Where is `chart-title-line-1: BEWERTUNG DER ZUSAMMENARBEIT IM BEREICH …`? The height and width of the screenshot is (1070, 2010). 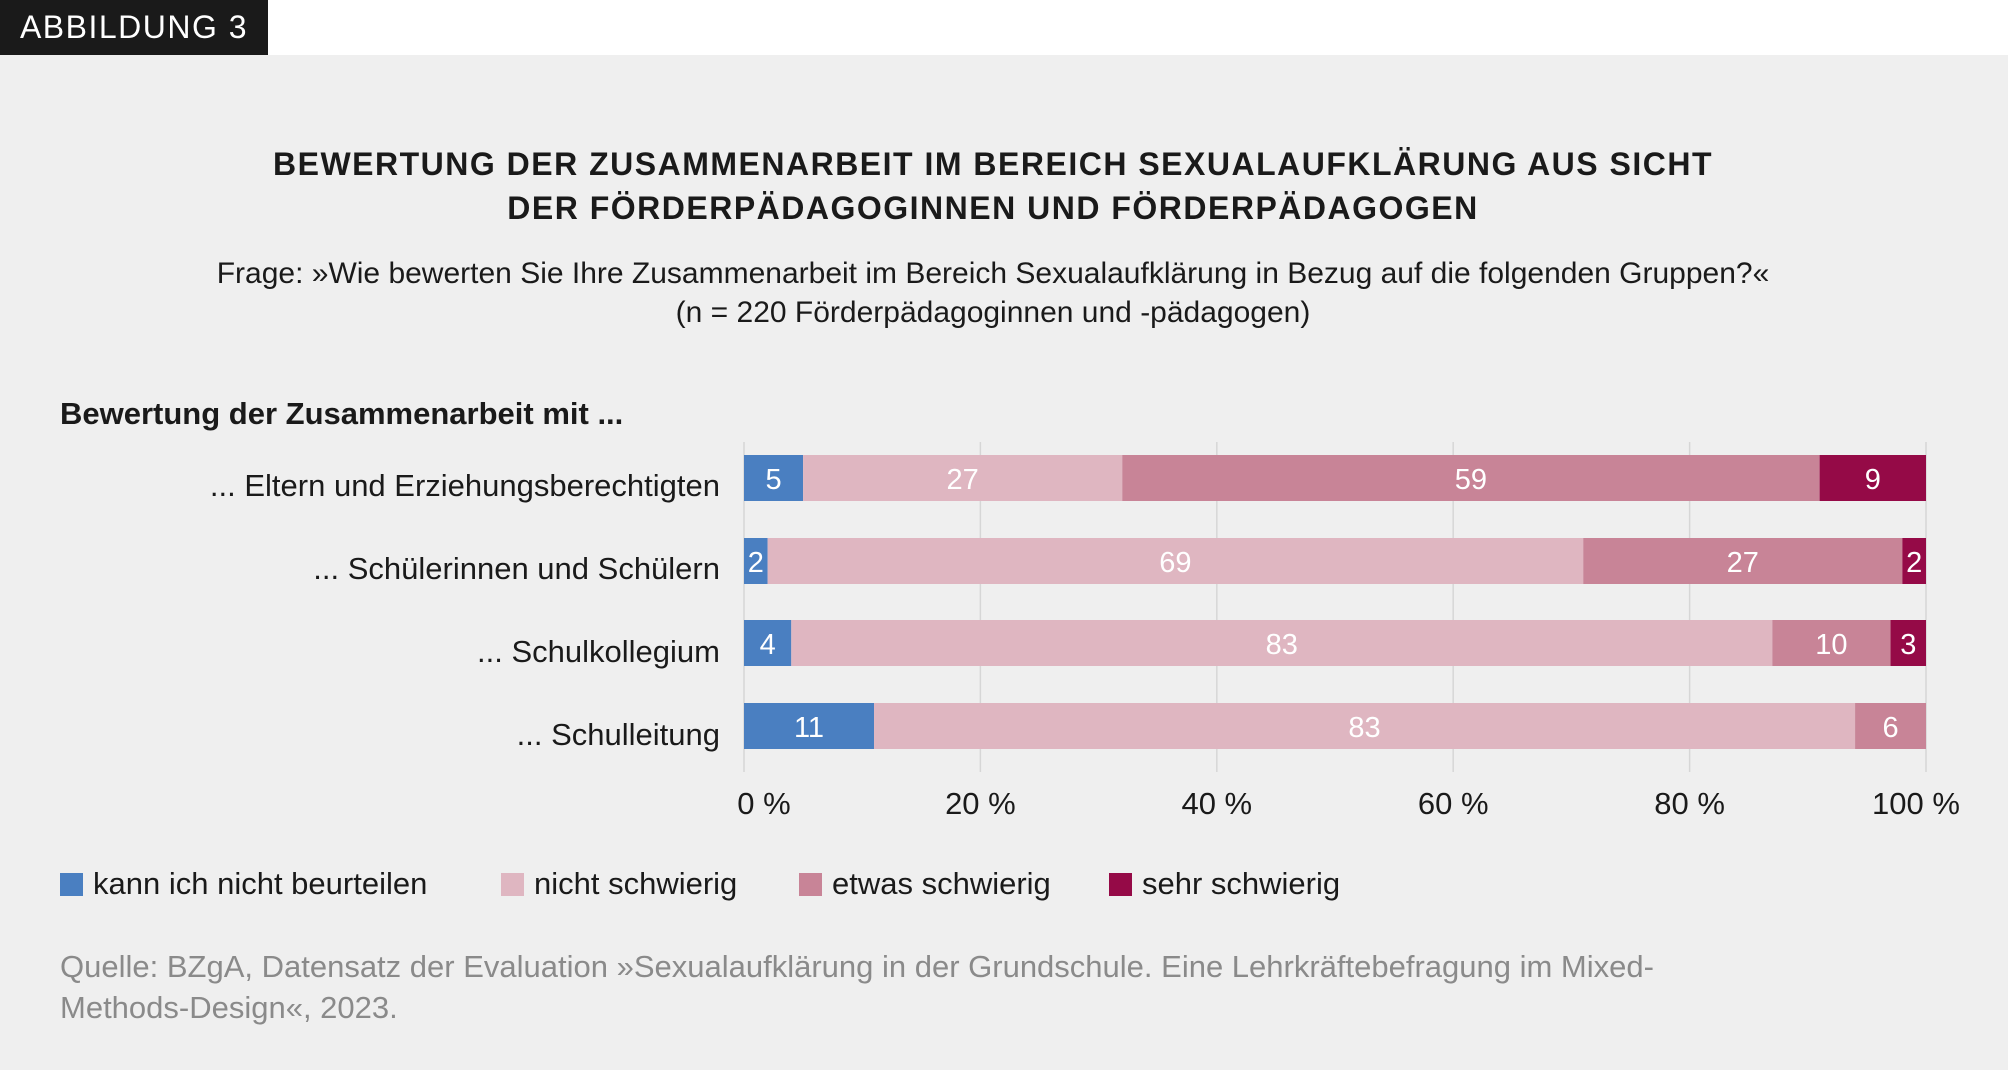
chart-title-line-1: BEWERTUNG DER ZUSAMMENARBEIT IM BEREICH … is located at coordinates (993, 164).